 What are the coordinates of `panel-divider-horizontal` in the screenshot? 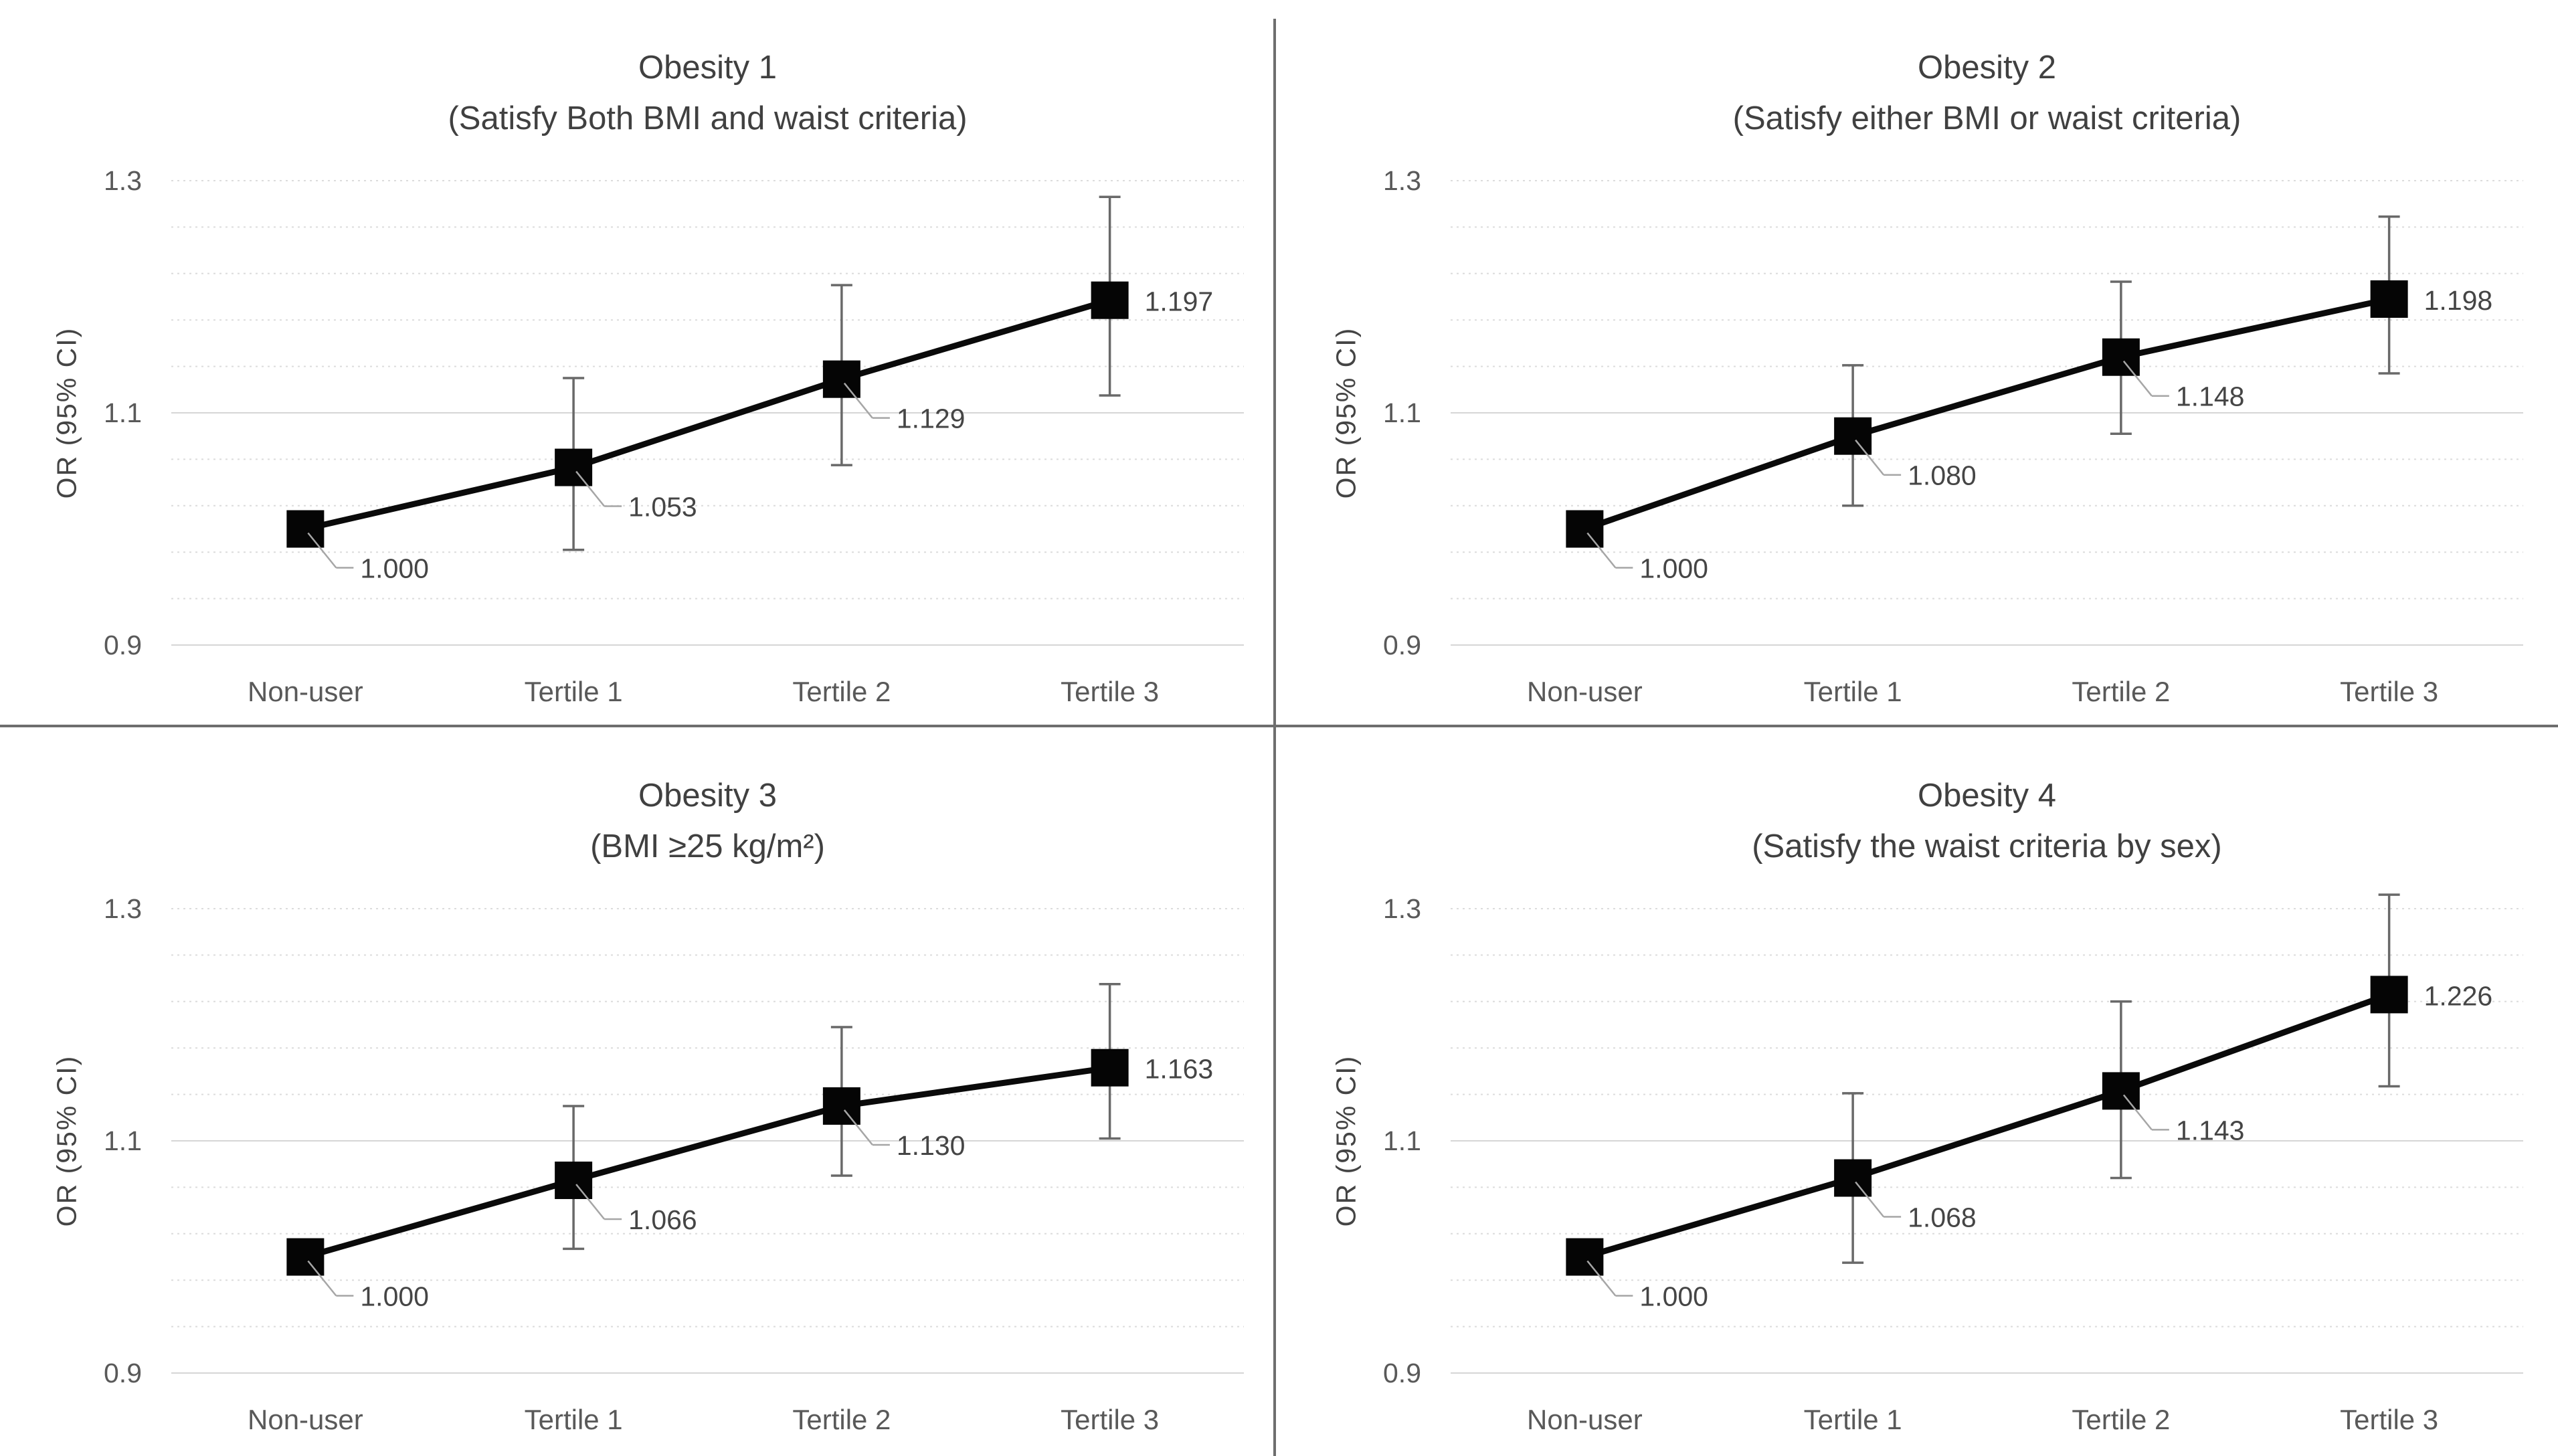 It's located at (1279, 726).